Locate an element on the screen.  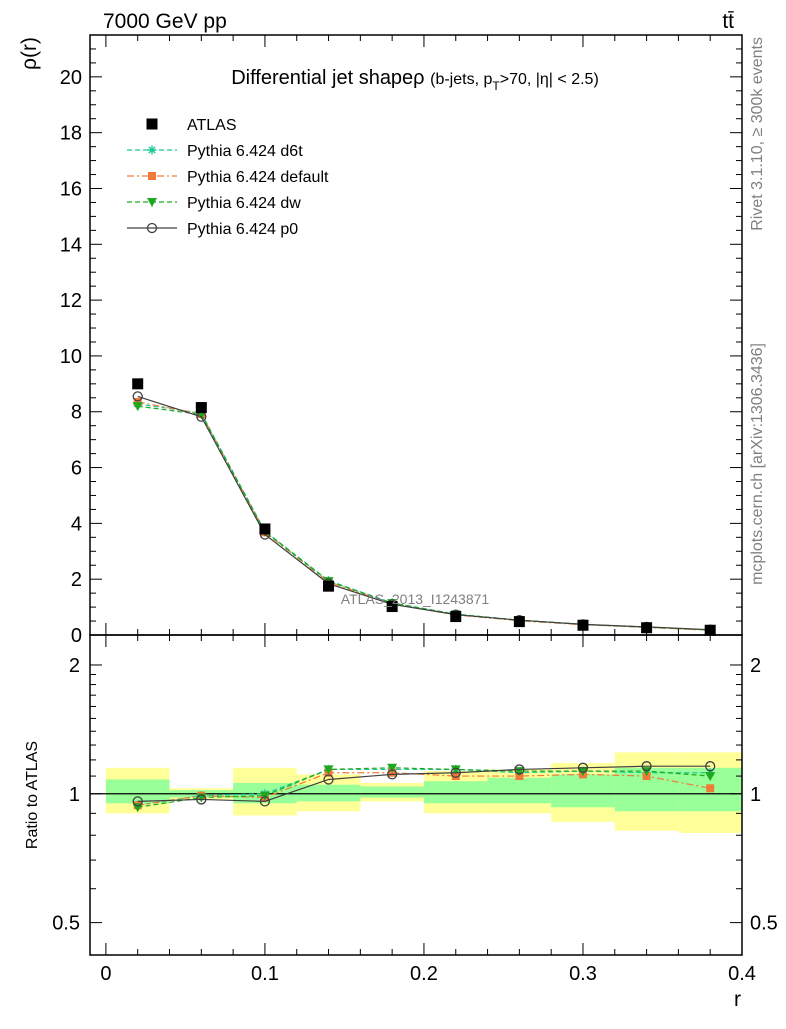
ratio-y-tick-label-left: 1 is located at coordinates (74, 795).